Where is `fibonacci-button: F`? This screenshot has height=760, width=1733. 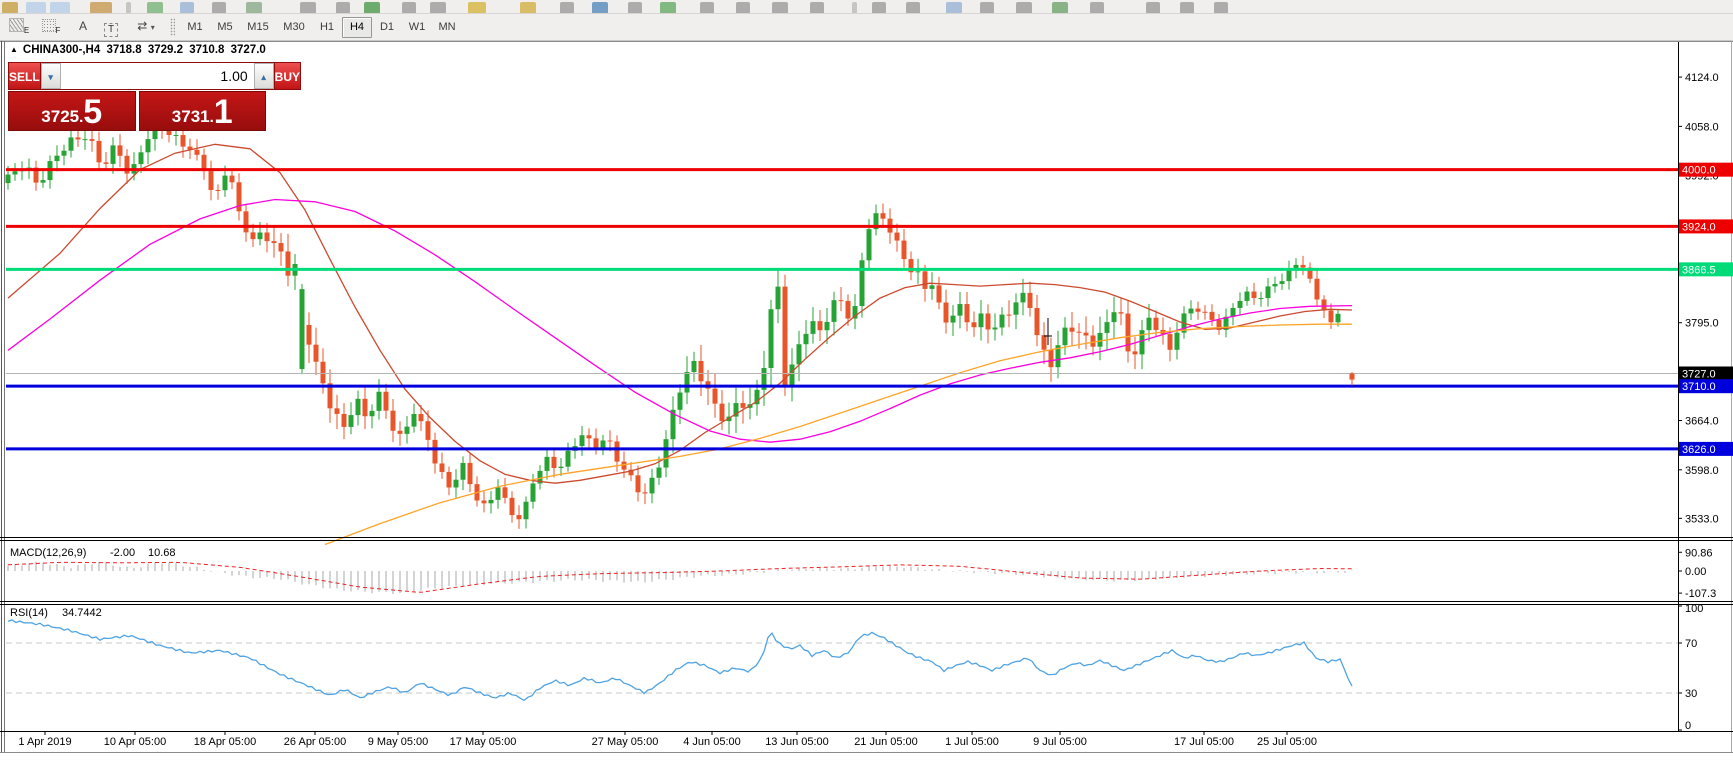
fibonacci-button: F is located at coordinates (51, 26).